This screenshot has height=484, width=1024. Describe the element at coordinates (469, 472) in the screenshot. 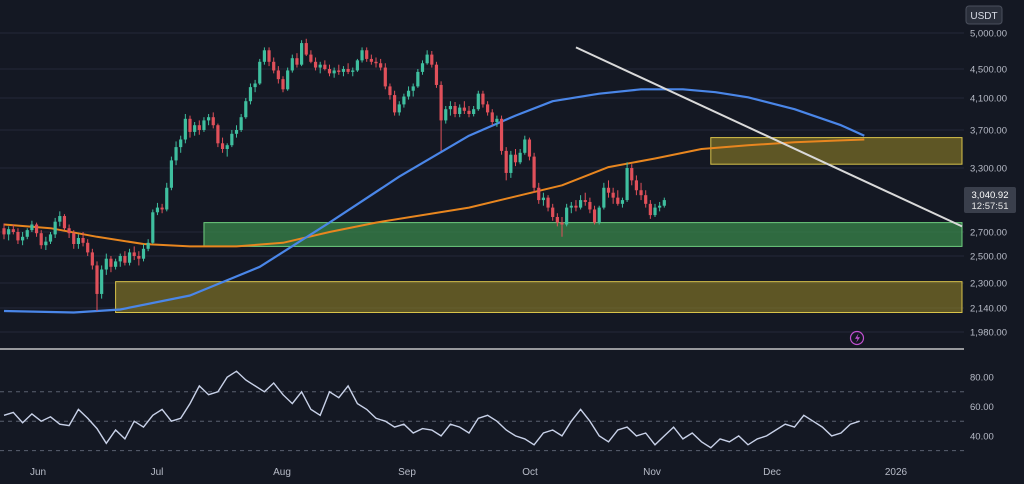

I see `time-axis: Jun Jul Aug Sep Oct Nov Dec 2026` at that location.